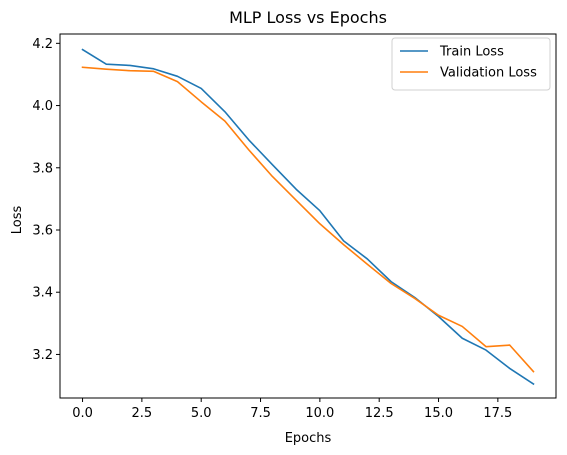 Image resolution: width=567 pixels, height=455 pixels. Describe the element at coordinates (17, 220) in the screenshot. I see `y-axis-label: Loss` at that location.